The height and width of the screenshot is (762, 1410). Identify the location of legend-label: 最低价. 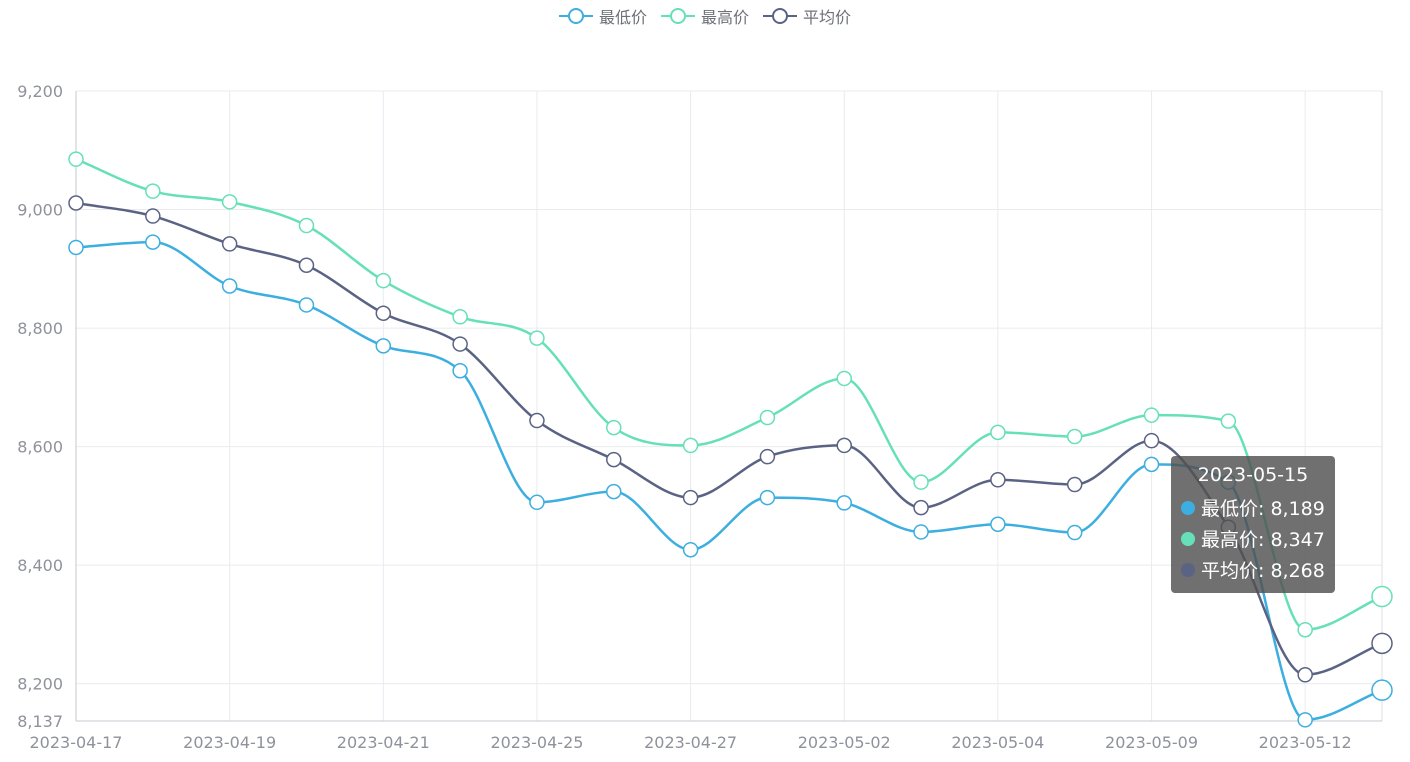
(622, 17).